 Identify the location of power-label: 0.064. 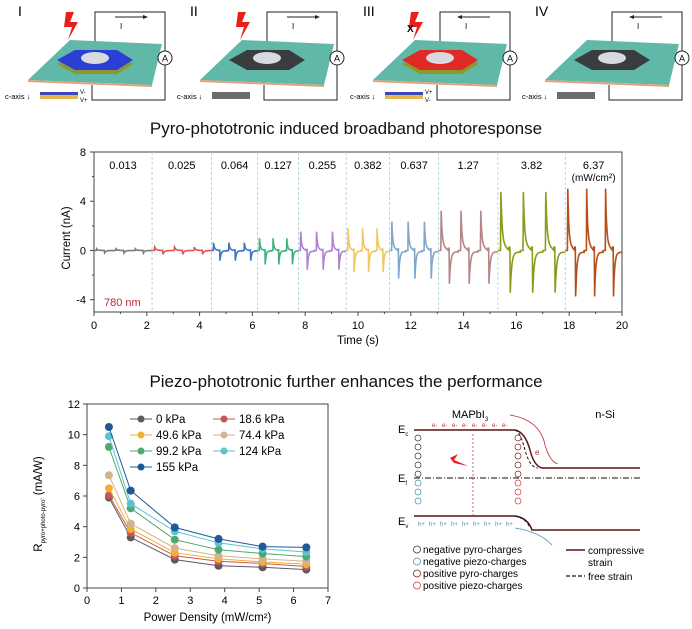
(235, 166).